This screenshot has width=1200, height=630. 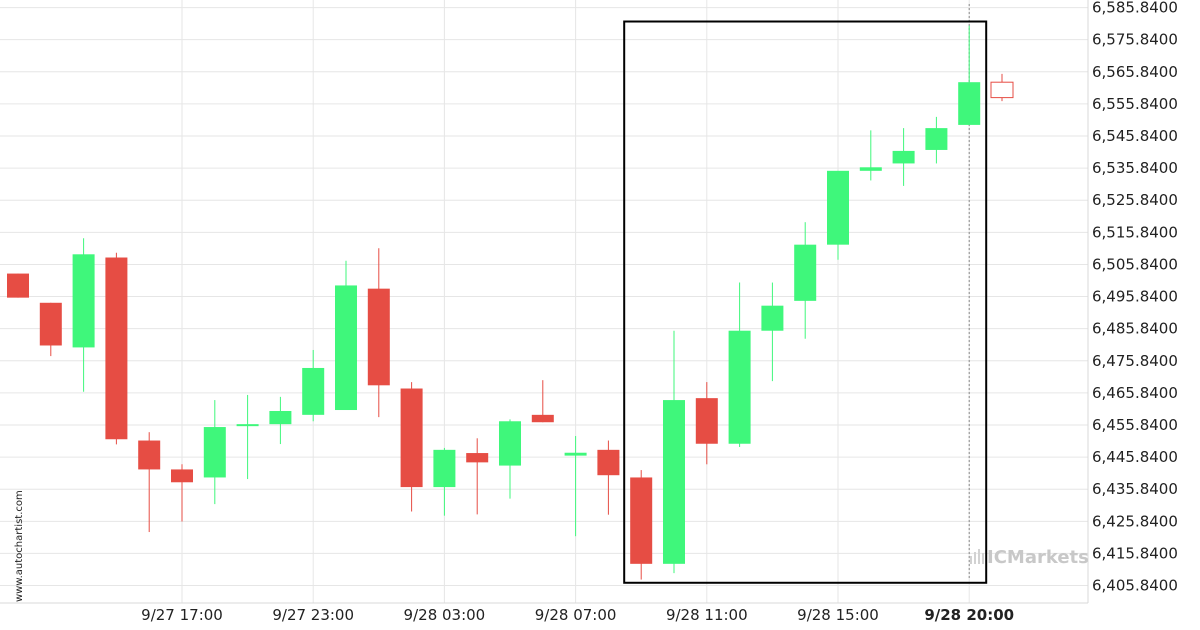 What do you see at coordinates (1135, 425) in the screenshot?
I see `y-tick-label: 6,455.8400` at bounding box center [1135, 425].